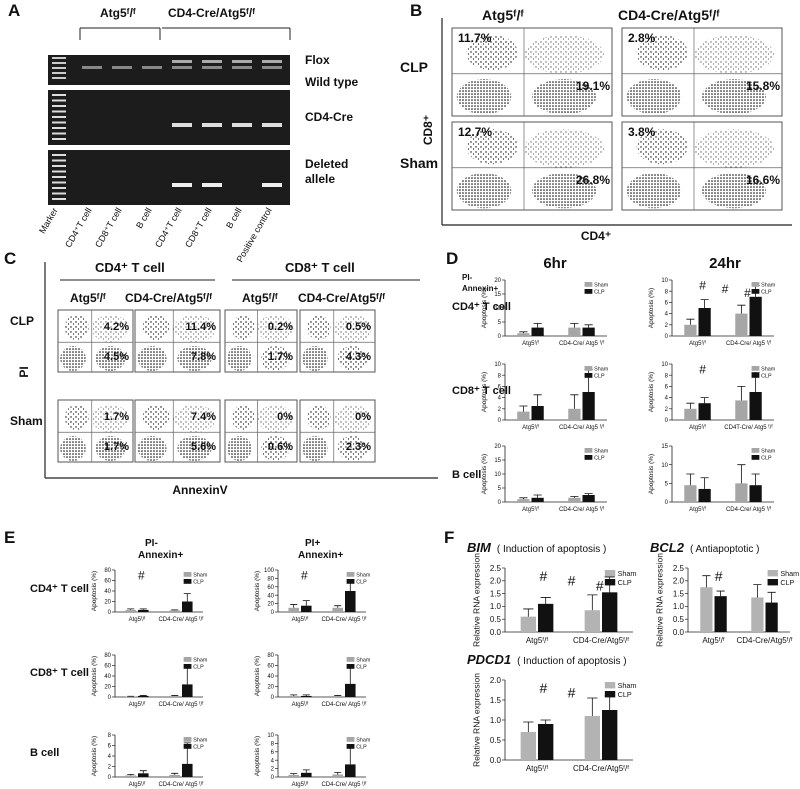  Describe the element at coordinates (270, 667) in the screenshot. I see `y-tick-label: 60` at that location.